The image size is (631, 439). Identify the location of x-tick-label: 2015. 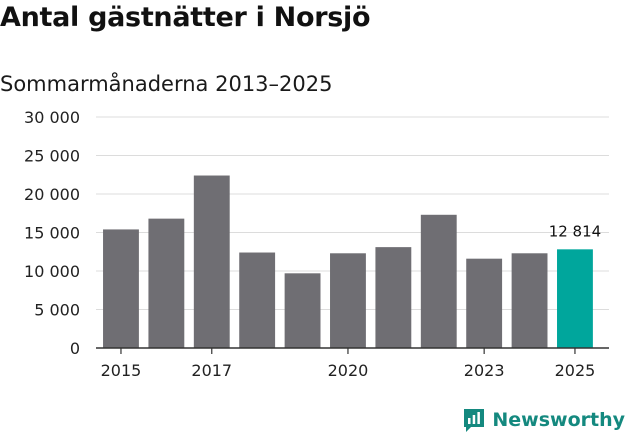
(121, 370).